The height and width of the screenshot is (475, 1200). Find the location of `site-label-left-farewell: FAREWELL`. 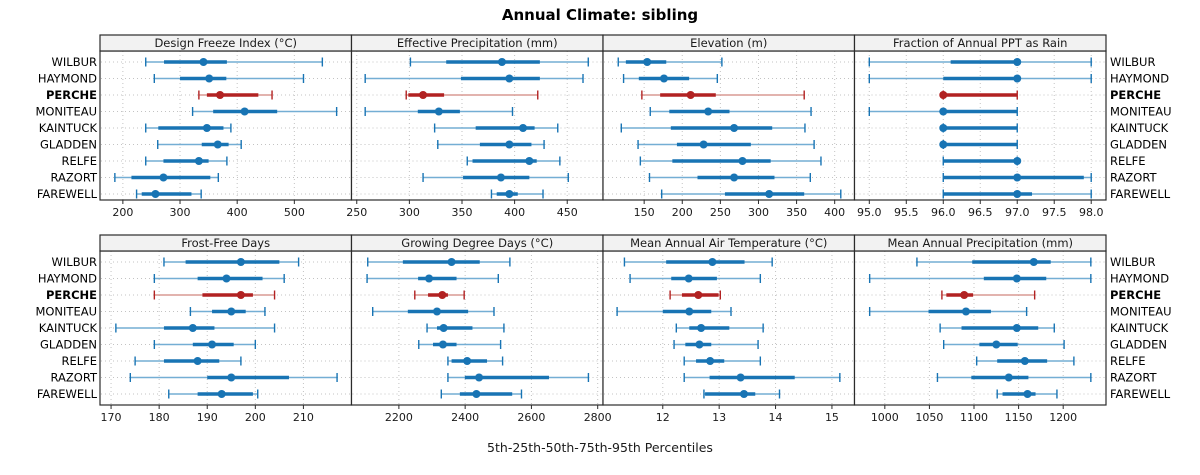

site-label-left-farewell: FAREWELL is located at coordinates (67, 194).